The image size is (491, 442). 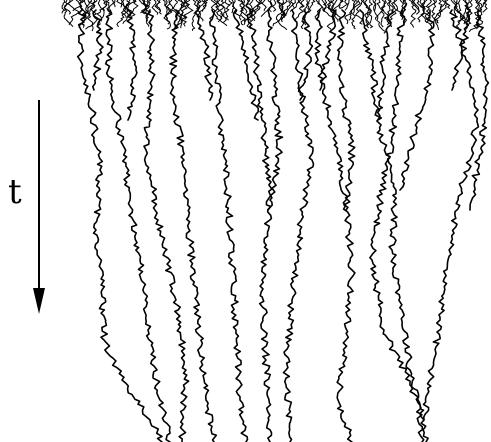 What do you see at coordinates (39, 207) in the screenshot?
I see `time-arrow` at bounding box center [39, 207].